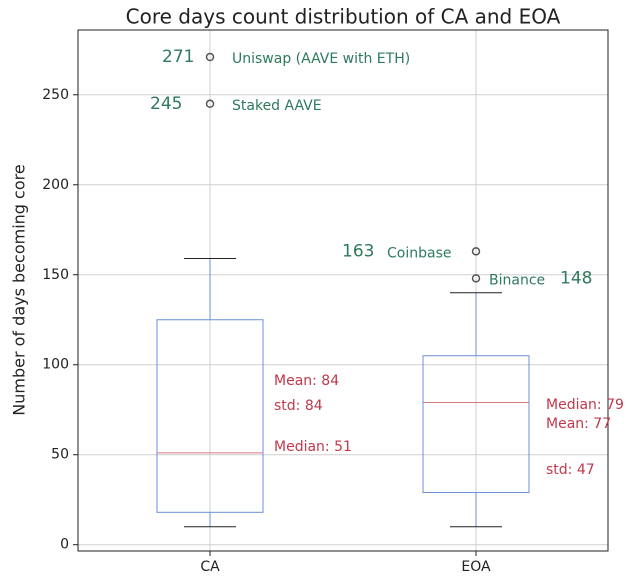 The width and height of the screenshot is (629, 579). What do you see at coordinates (55, 95) in the screenshot?
I see `y-tick-label: 250` at bounding box center [55, 95].